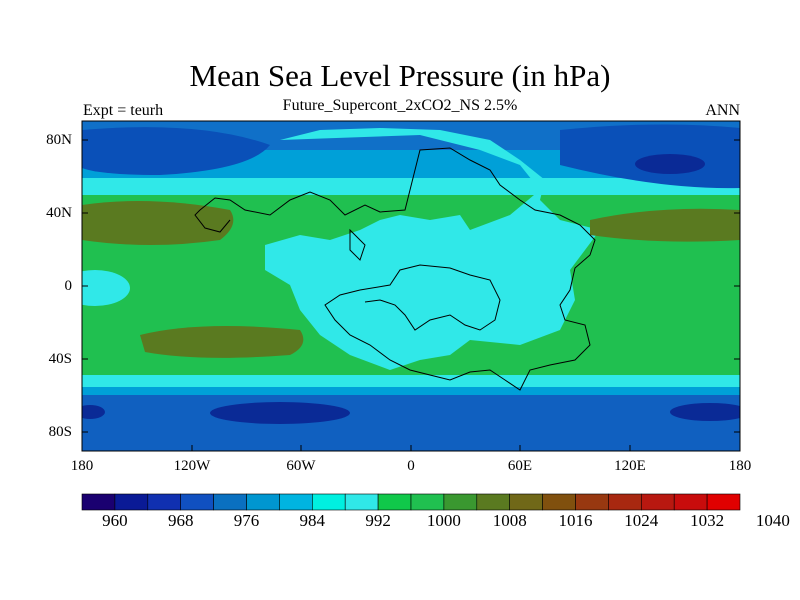 The width and height of the screenshot is (800, 600). Describe the element at coordinates (106, 288) in the screenshot. I see `equatorial-cyan-west` at that location.